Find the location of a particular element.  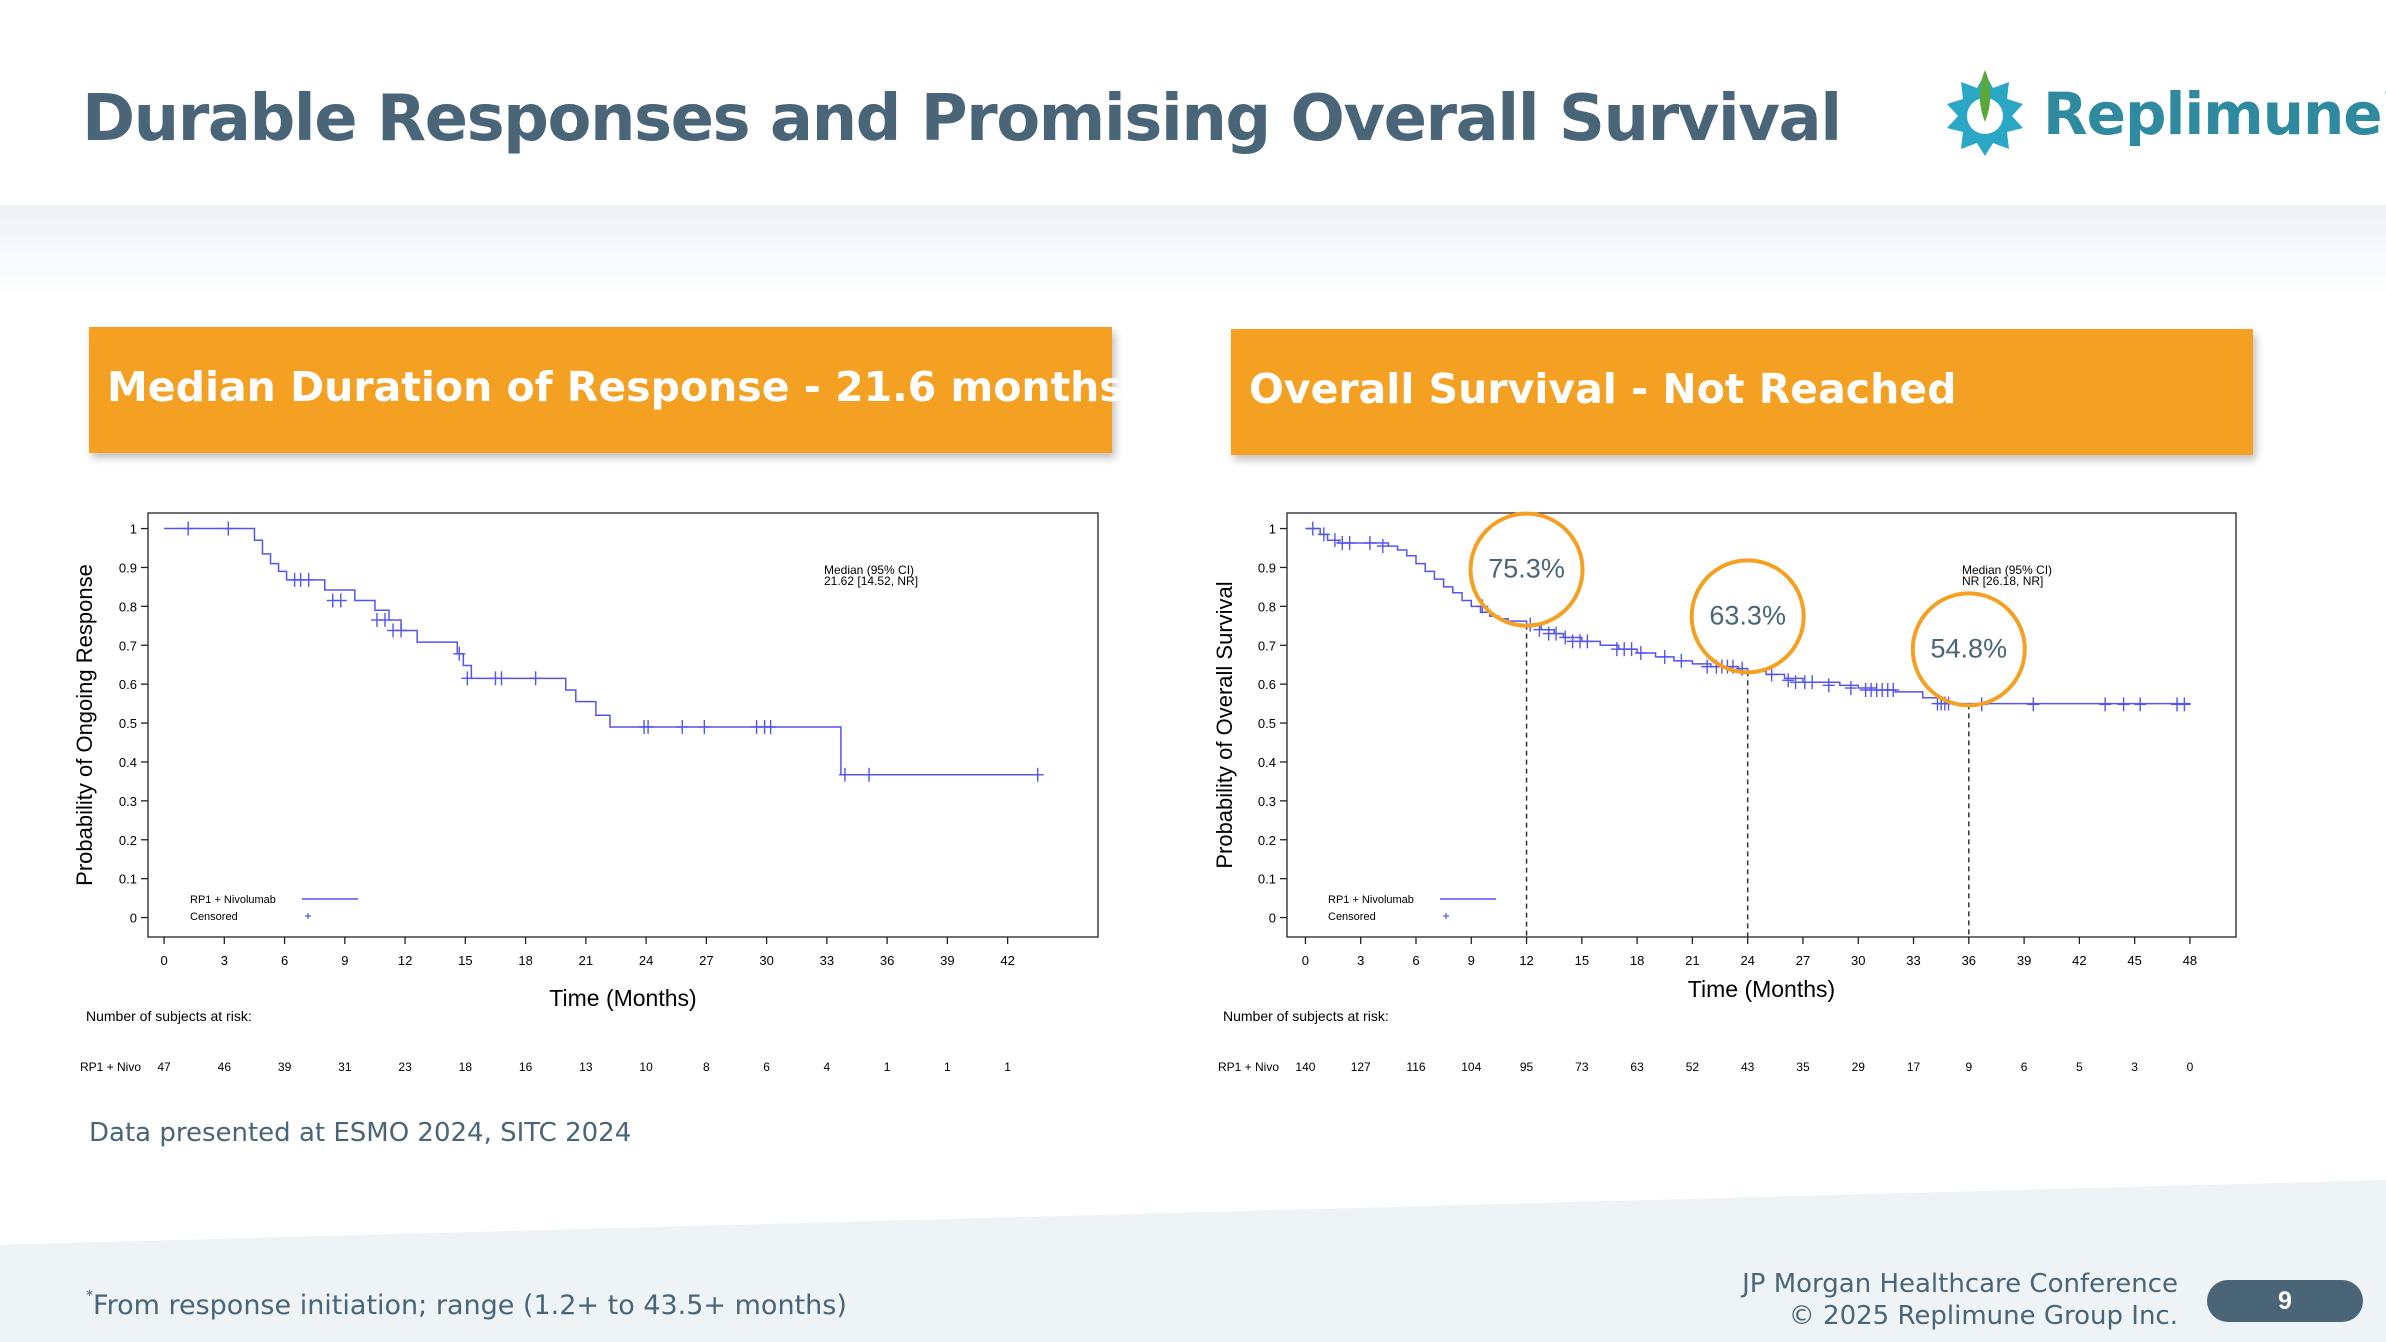

y-tick-label: 0.2 is located at coordinates (1267, 840).